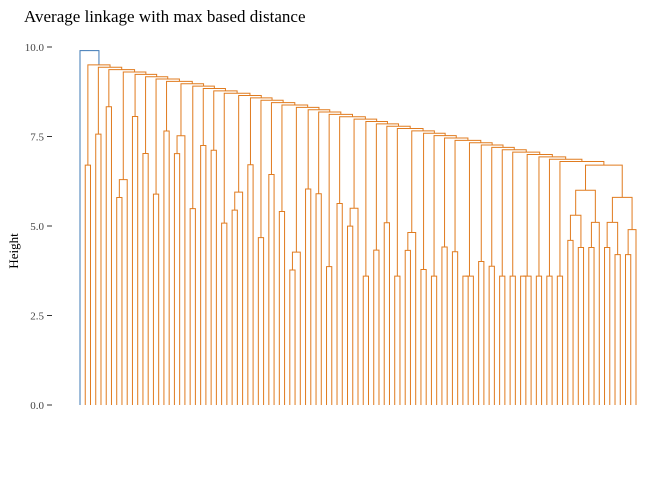  Describe the element at coordinates (37, 317) in the screenshot. I see `y-tick-label: 2.5` at that location.